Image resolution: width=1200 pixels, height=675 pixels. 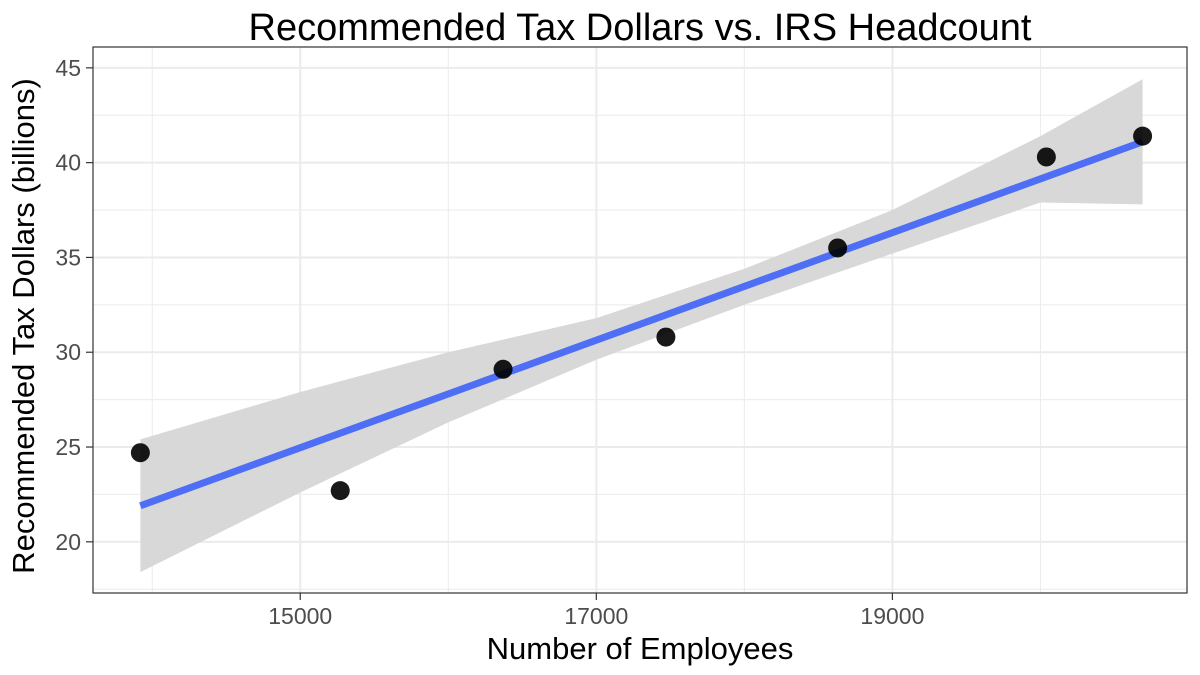 I want to click on y-axis-label: Recommended Tax Dollars (billions), so click(x=23, y=326).